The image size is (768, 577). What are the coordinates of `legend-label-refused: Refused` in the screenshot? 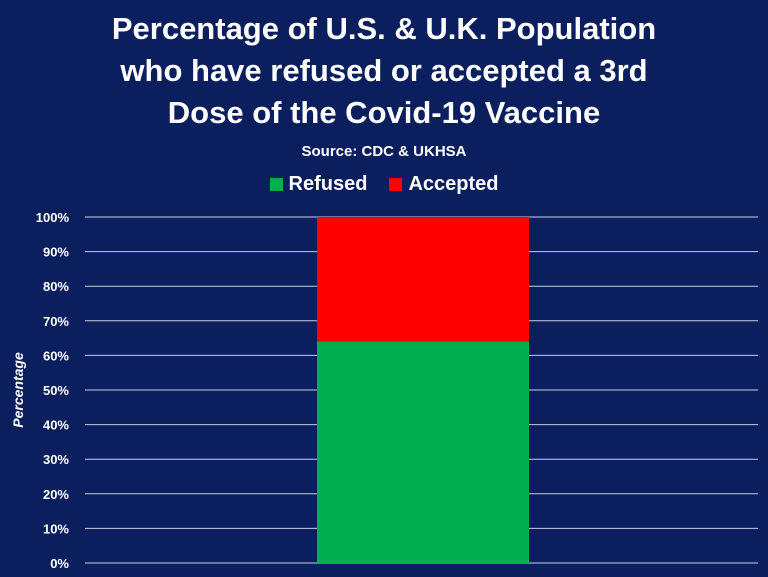 It's located at (328, 184).